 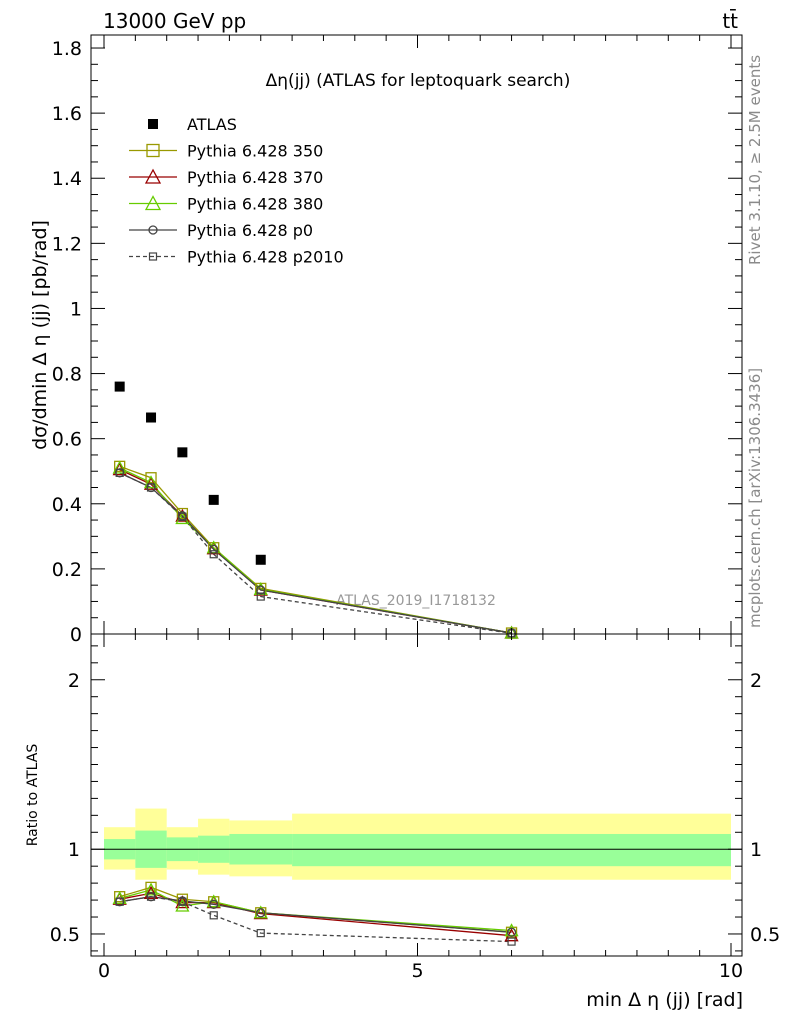 What do you see at coordinates (67, 244) in the screenshot?
I see `main-y-tick-label: 1.2` at bounding box center [67, 244].